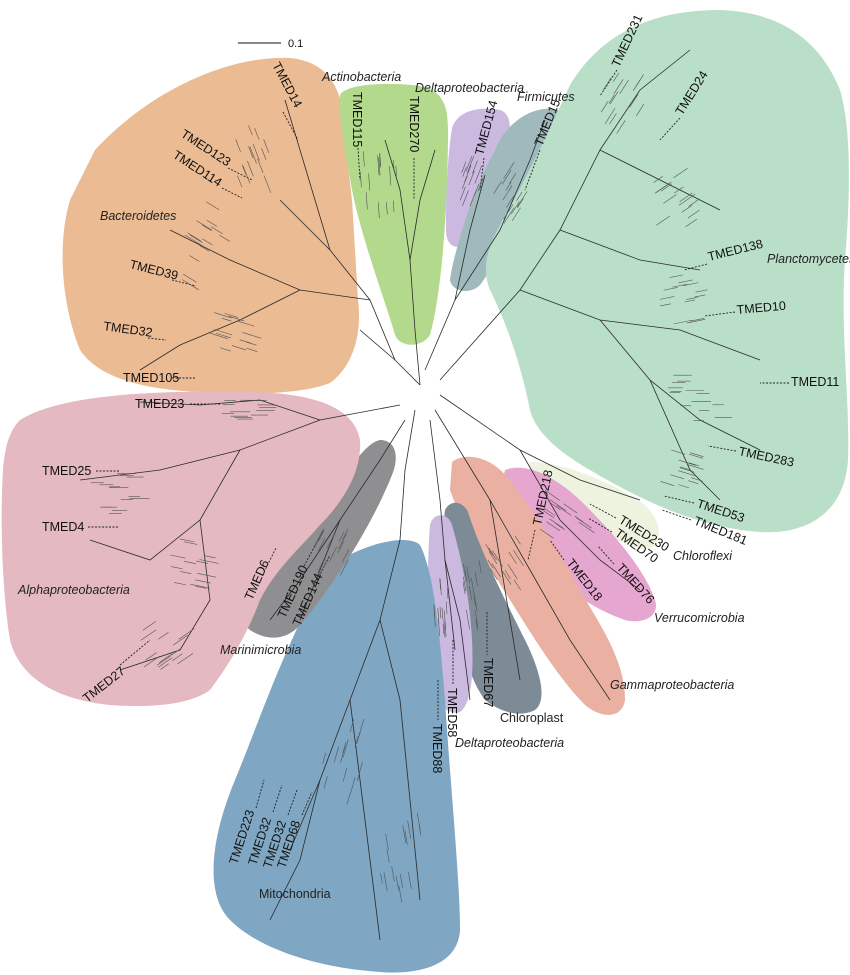 This screenshot has width=850, height=975. Describe the element at coordinates (295, 894) in the screenshot. I see `clade-label-mitochondria: Mitochondria` at that location.